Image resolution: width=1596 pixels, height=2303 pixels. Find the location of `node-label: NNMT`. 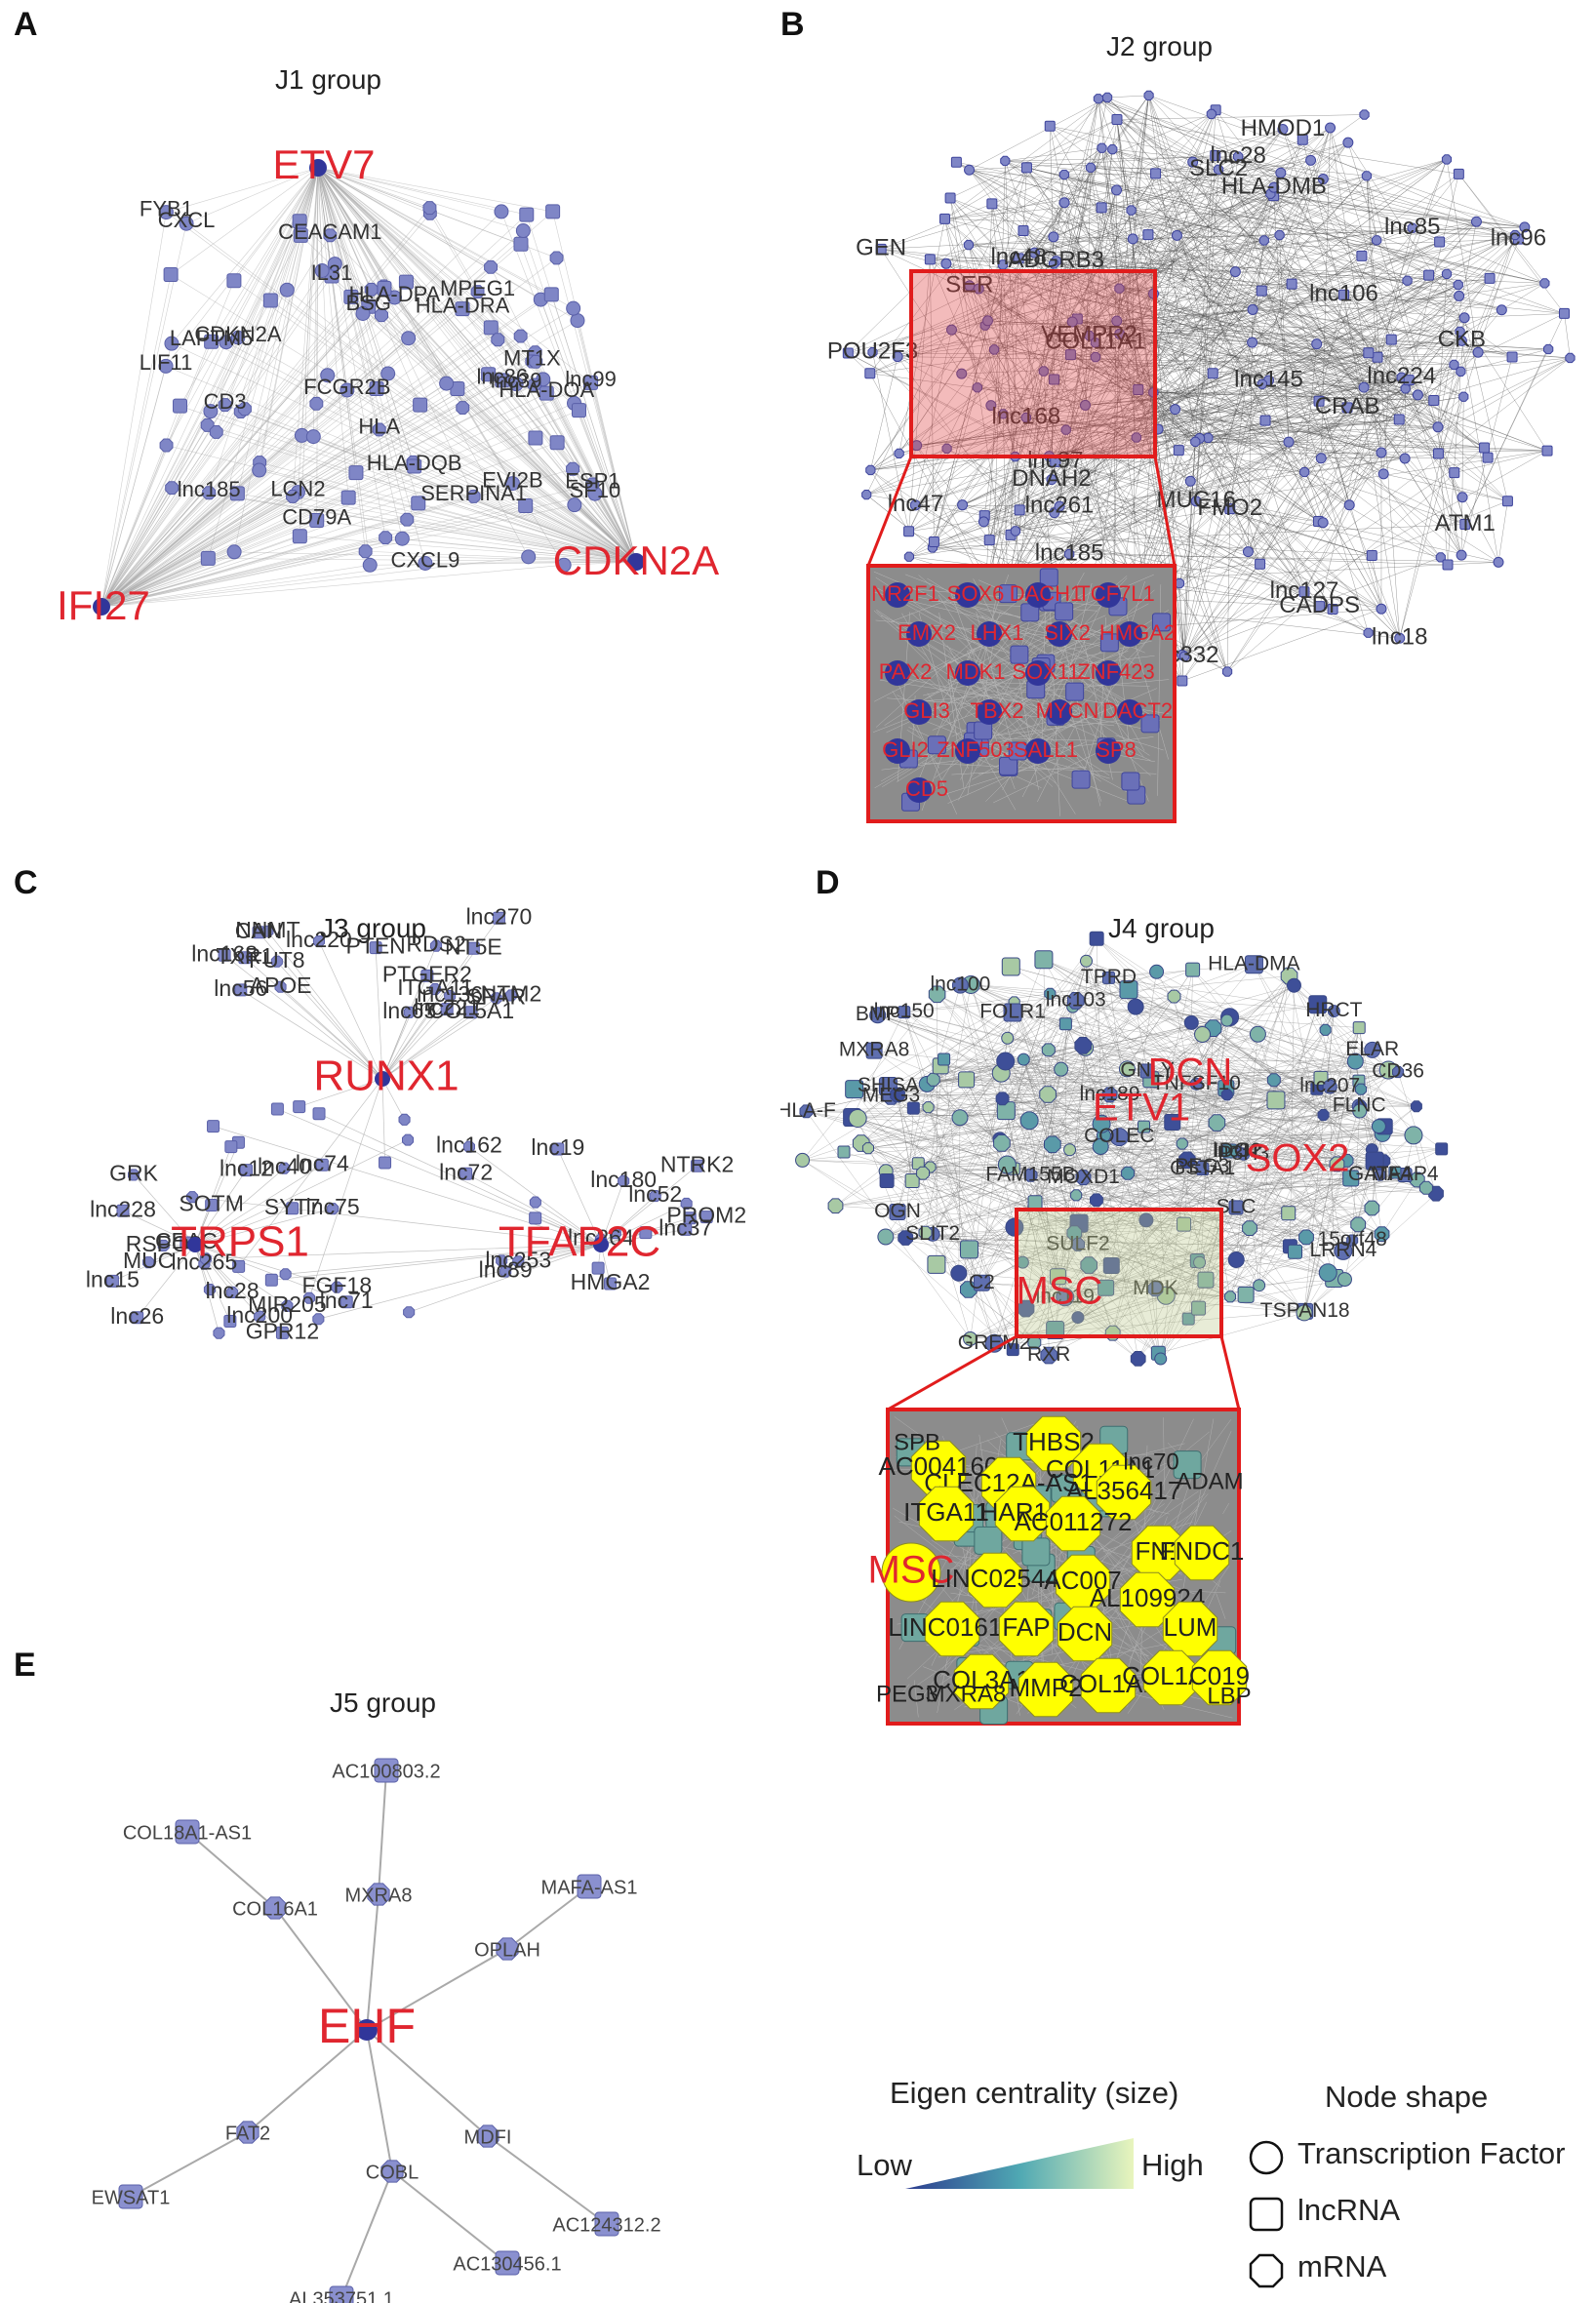

node-label: NNMT is located at coordinates (267, 929).